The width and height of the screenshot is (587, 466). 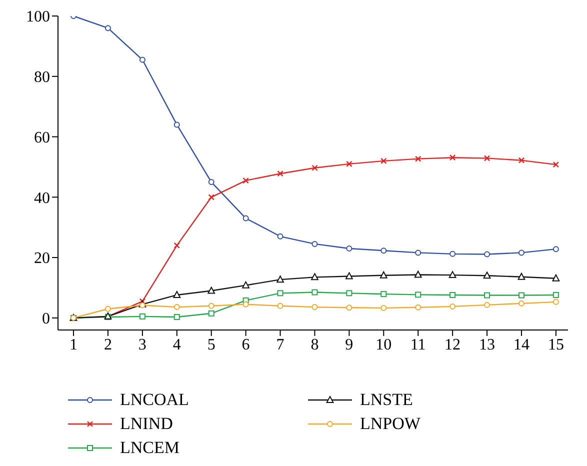 I want to click on legend-label: LNIND, so click(x=146, y=424).